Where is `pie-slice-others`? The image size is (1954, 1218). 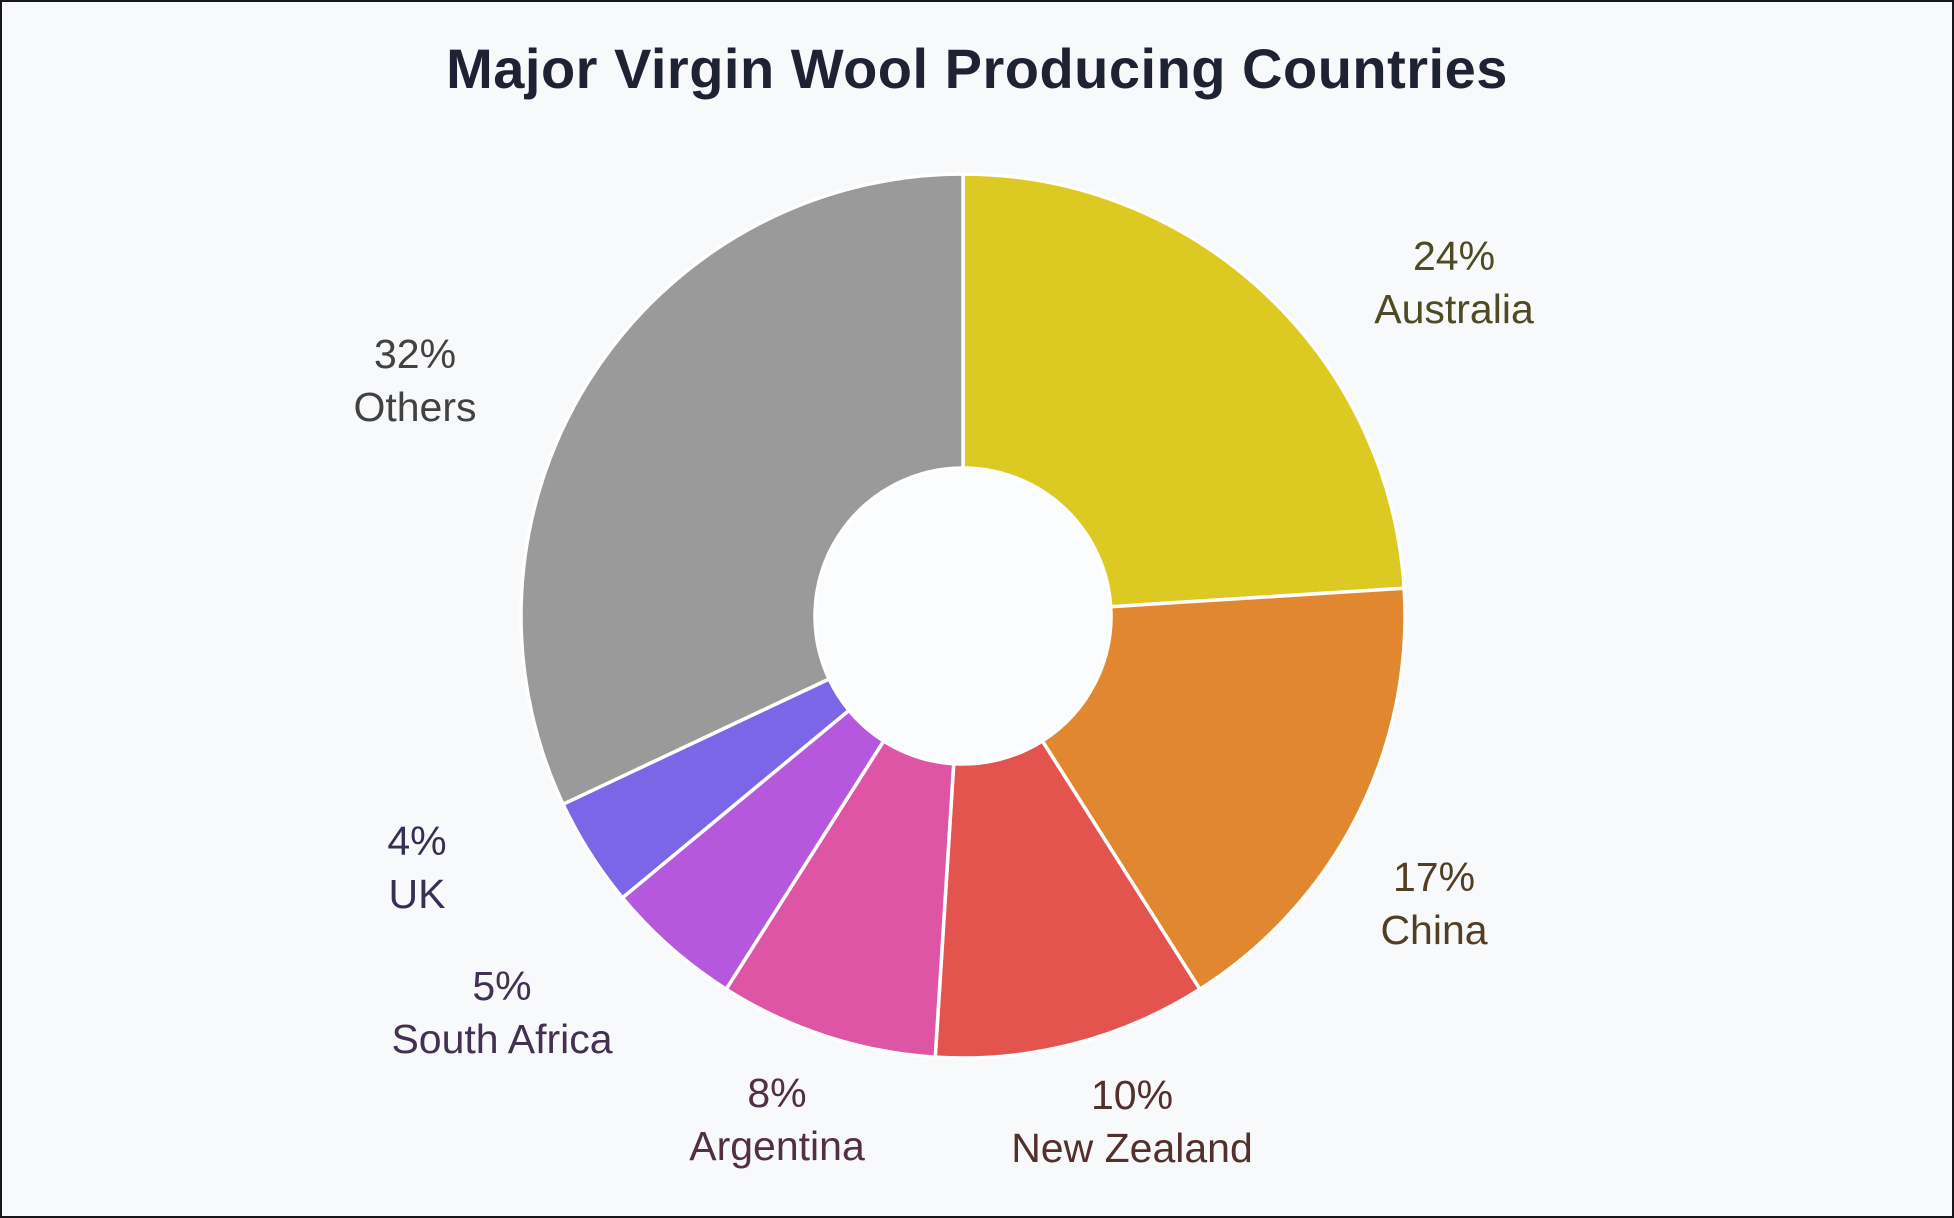
pie-slice-others is located at coordinates (742, 489).